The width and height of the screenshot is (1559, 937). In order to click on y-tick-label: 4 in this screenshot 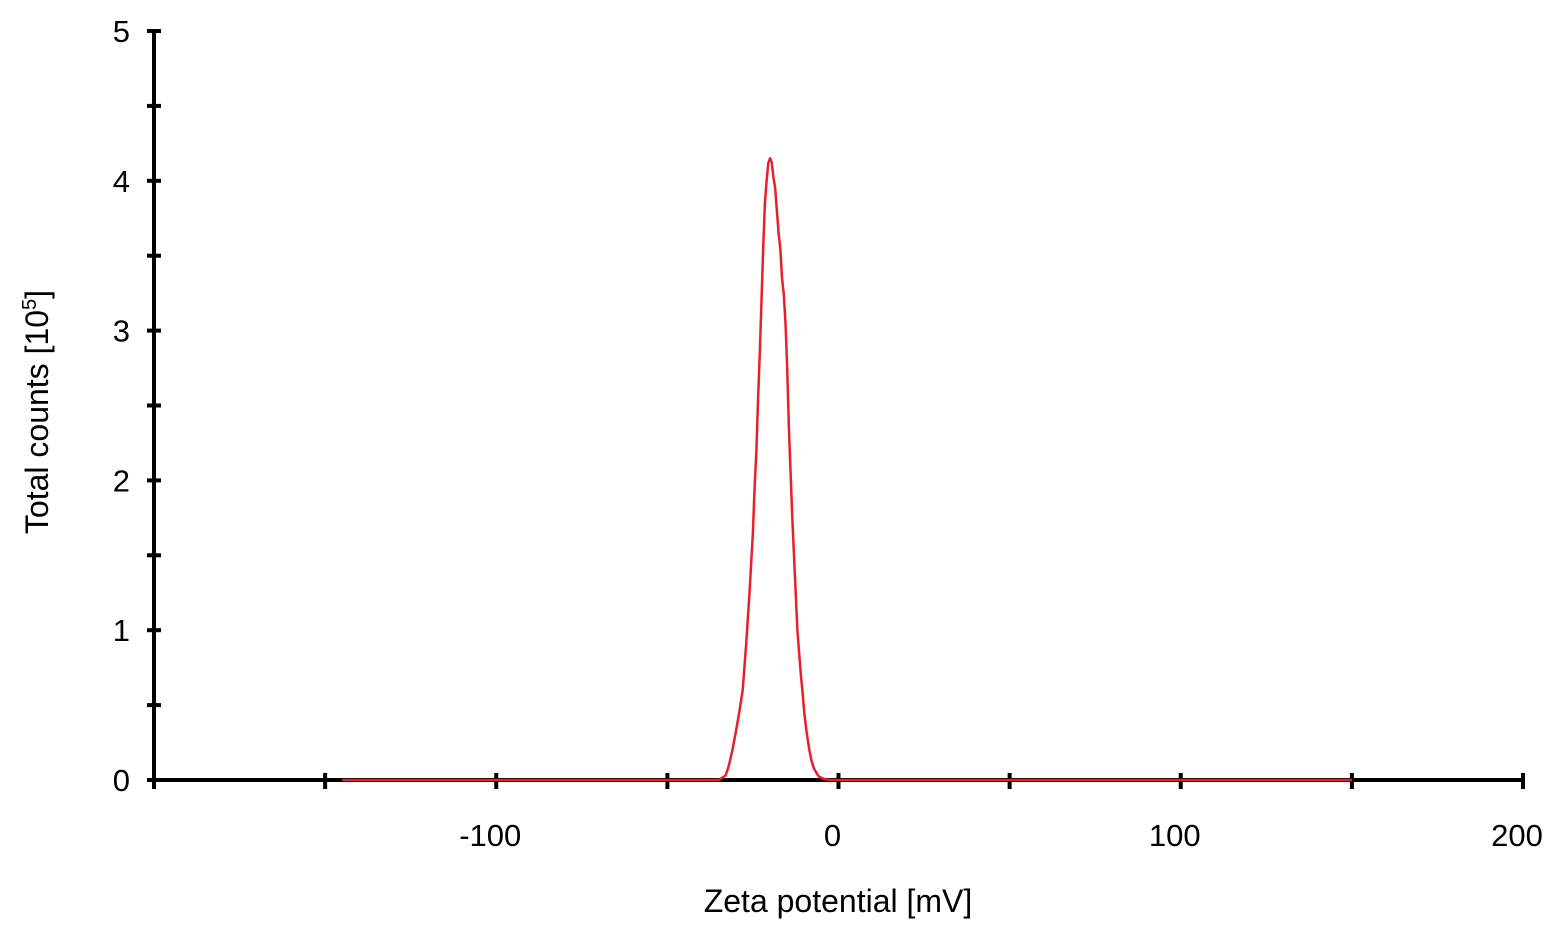, I will do `click(121, 181)`.